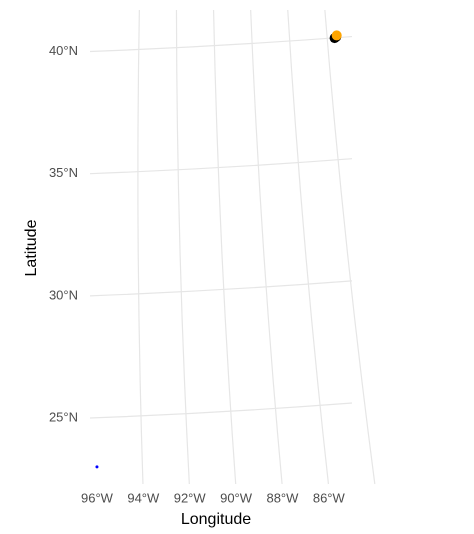 The height and width of the screenshot is (534, 474). I want to click on x-tick-label: 96°W, so click(97, 497).